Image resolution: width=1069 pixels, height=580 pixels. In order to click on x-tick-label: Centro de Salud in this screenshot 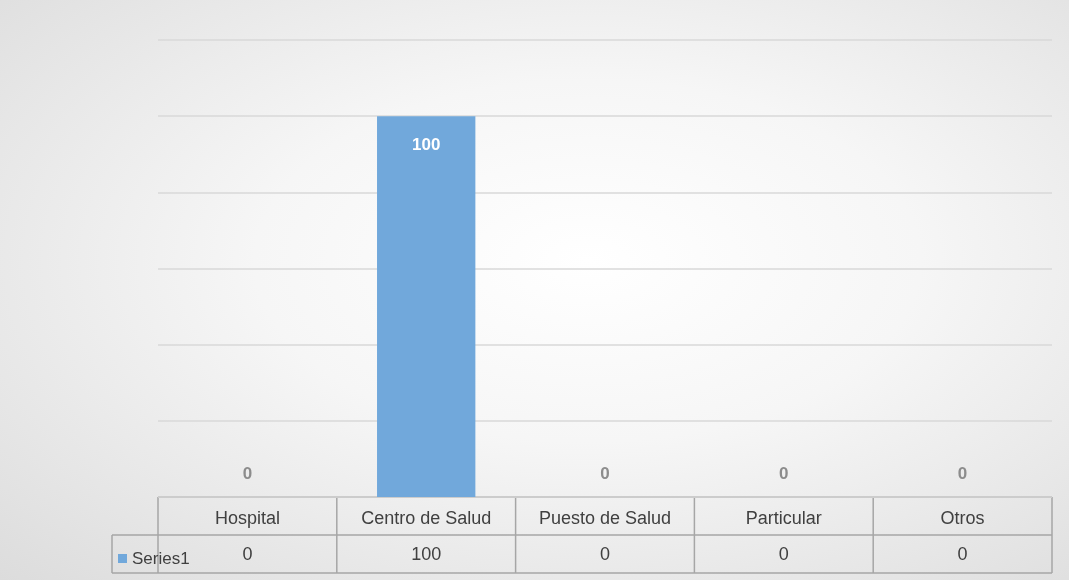, I will do `click(426, 518)`.